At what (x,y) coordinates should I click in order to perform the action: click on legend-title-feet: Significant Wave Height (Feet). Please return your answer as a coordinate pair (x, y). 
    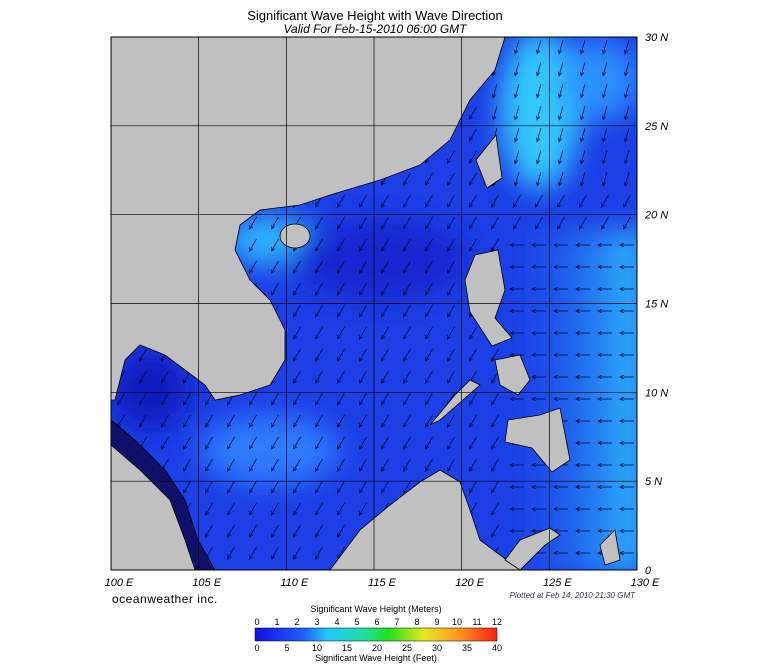
    Looking at the image, I should click on (376, 658).